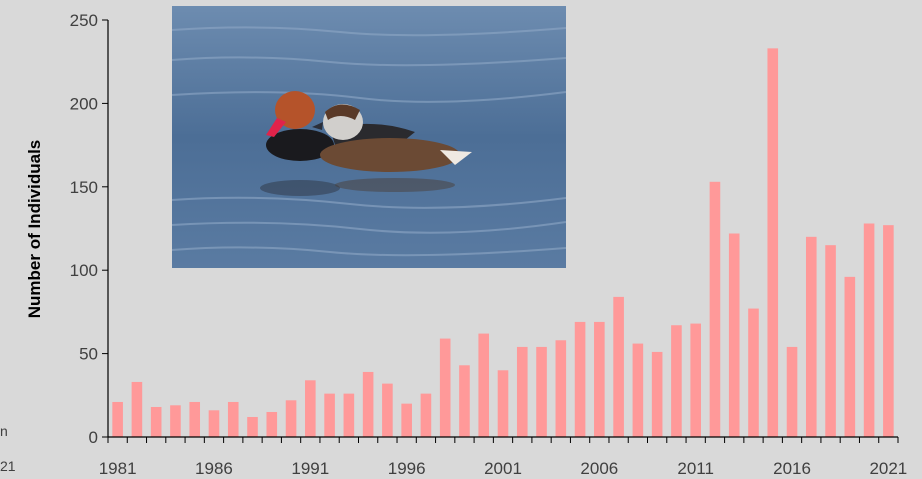 The width and height of the screenshot is (922, 479). I want to click on bar-2002, so click(522, 391).